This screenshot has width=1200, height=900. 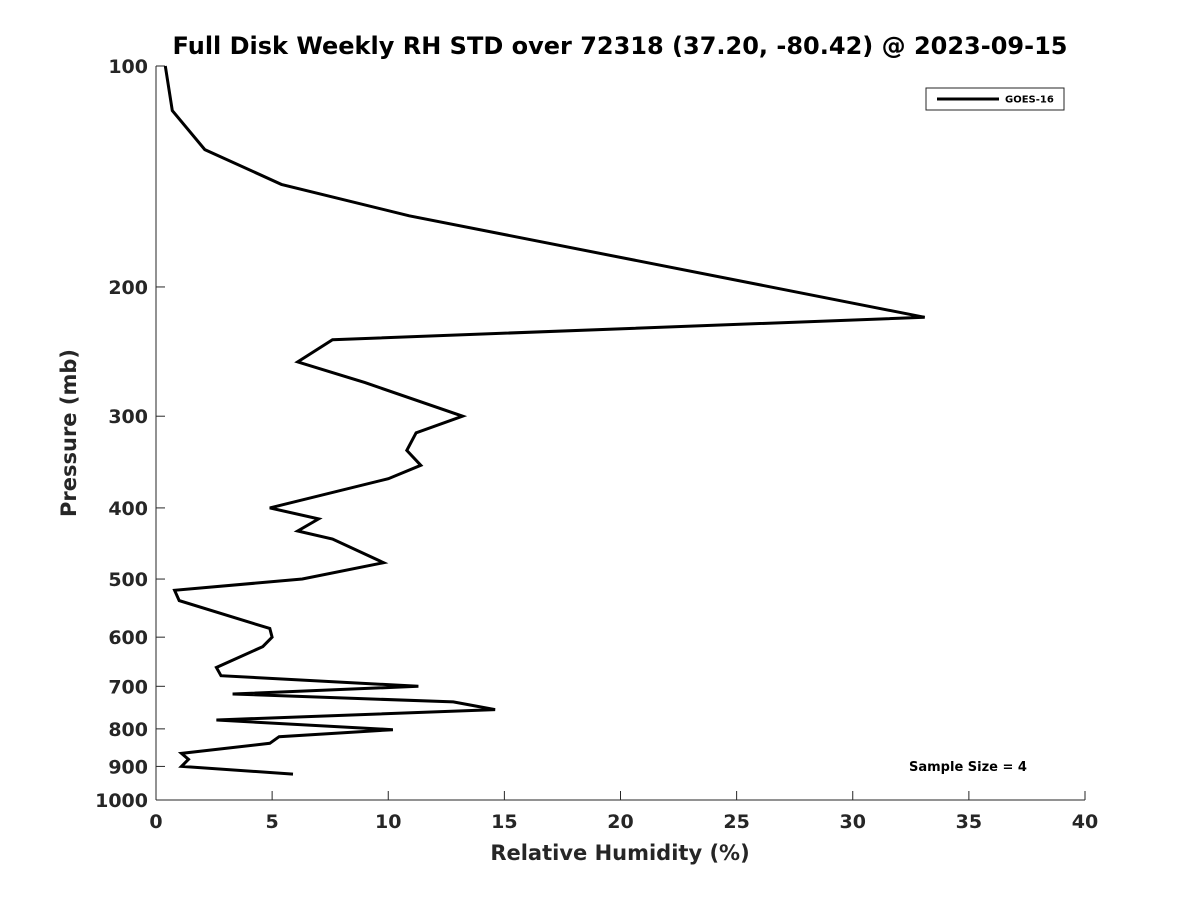 What do you see at coordinates (504, 822) in the screenshot?
I see `x-tick-label: 15` at bounding box center [504, 822].